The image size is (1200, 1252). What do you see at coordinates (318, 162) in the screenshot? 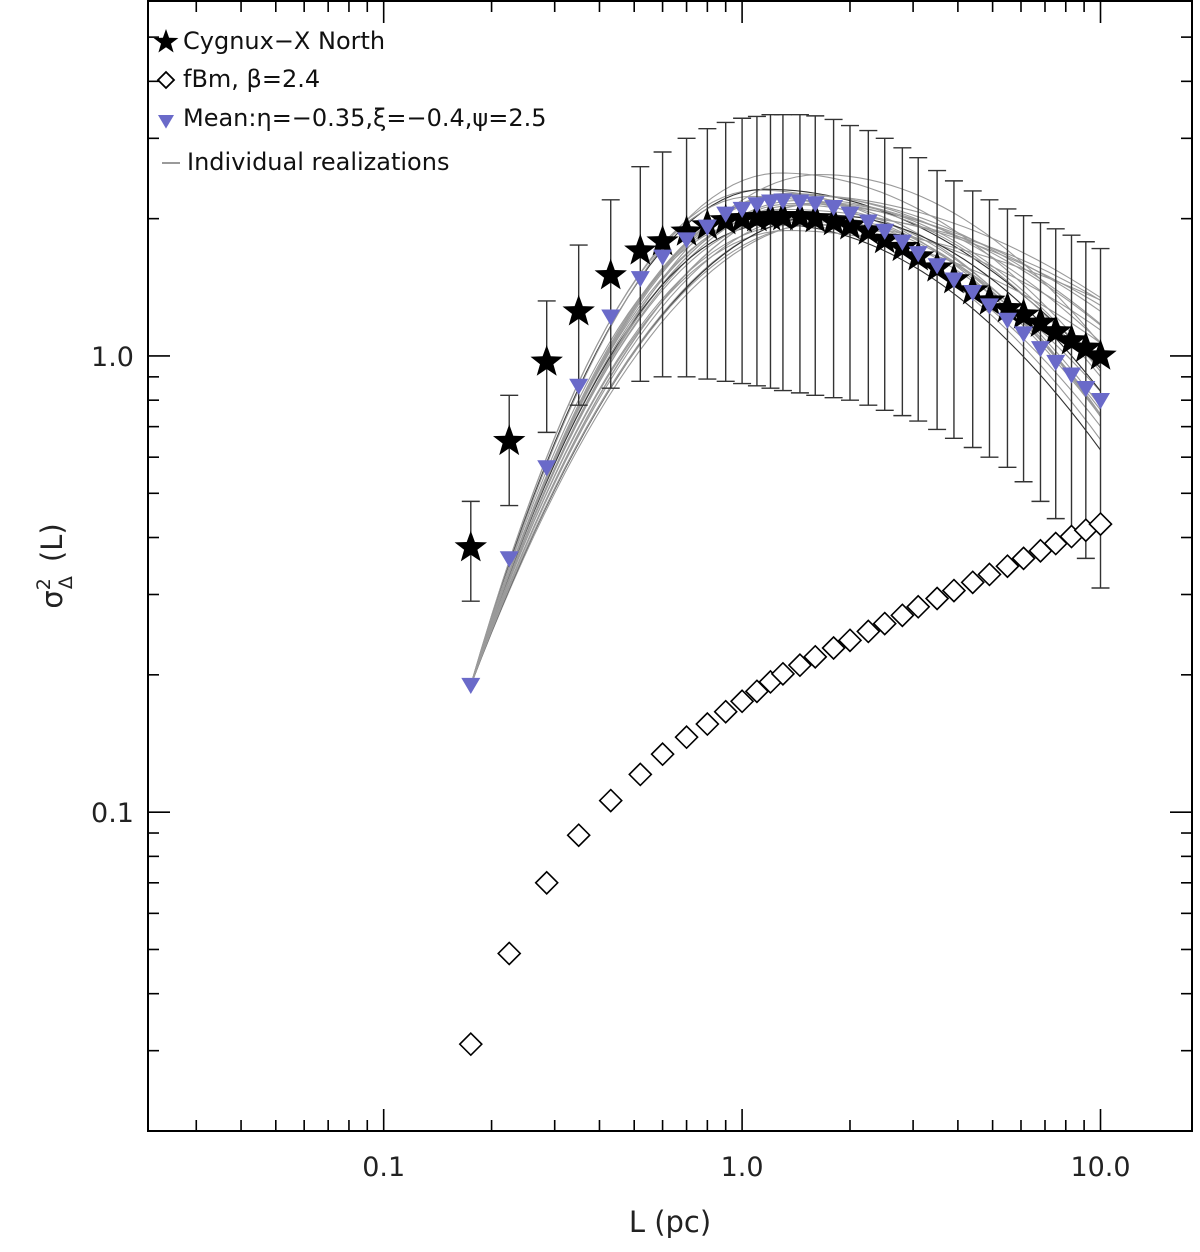
I see `legend-label-individual: Individual realizations` at bounding box center [318, 162].